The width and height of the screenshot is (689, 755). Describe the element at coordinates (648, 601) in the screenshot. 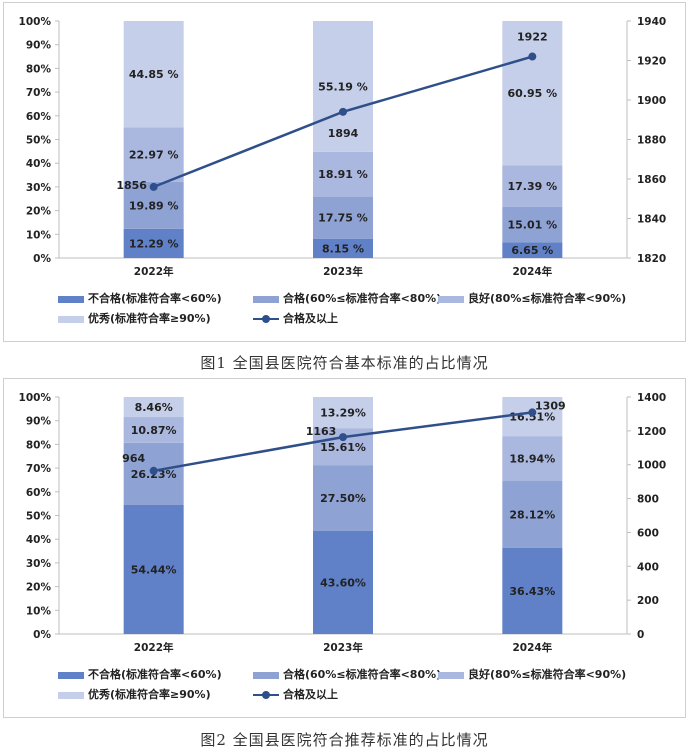

I see `y-right-tick-label: 200` at that location.